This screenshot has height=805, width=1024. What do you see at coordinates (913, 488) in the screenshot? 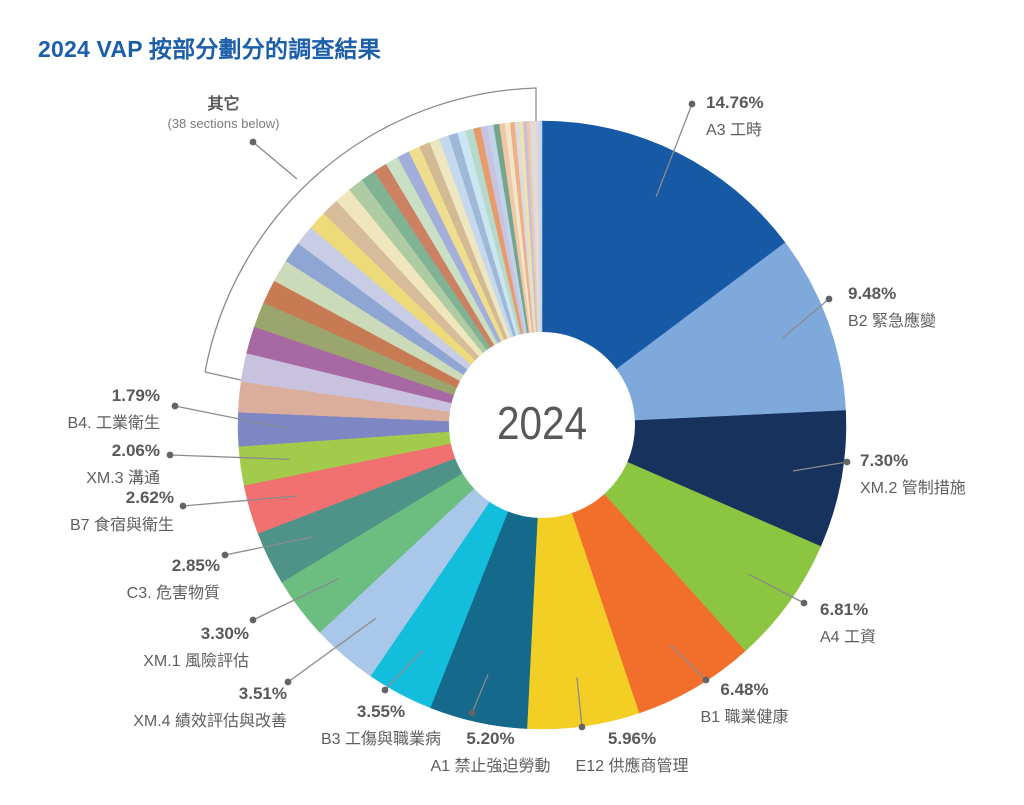
I see `slice-name-XM2: XM.2 管制措施` at bounding box center [913, 488].